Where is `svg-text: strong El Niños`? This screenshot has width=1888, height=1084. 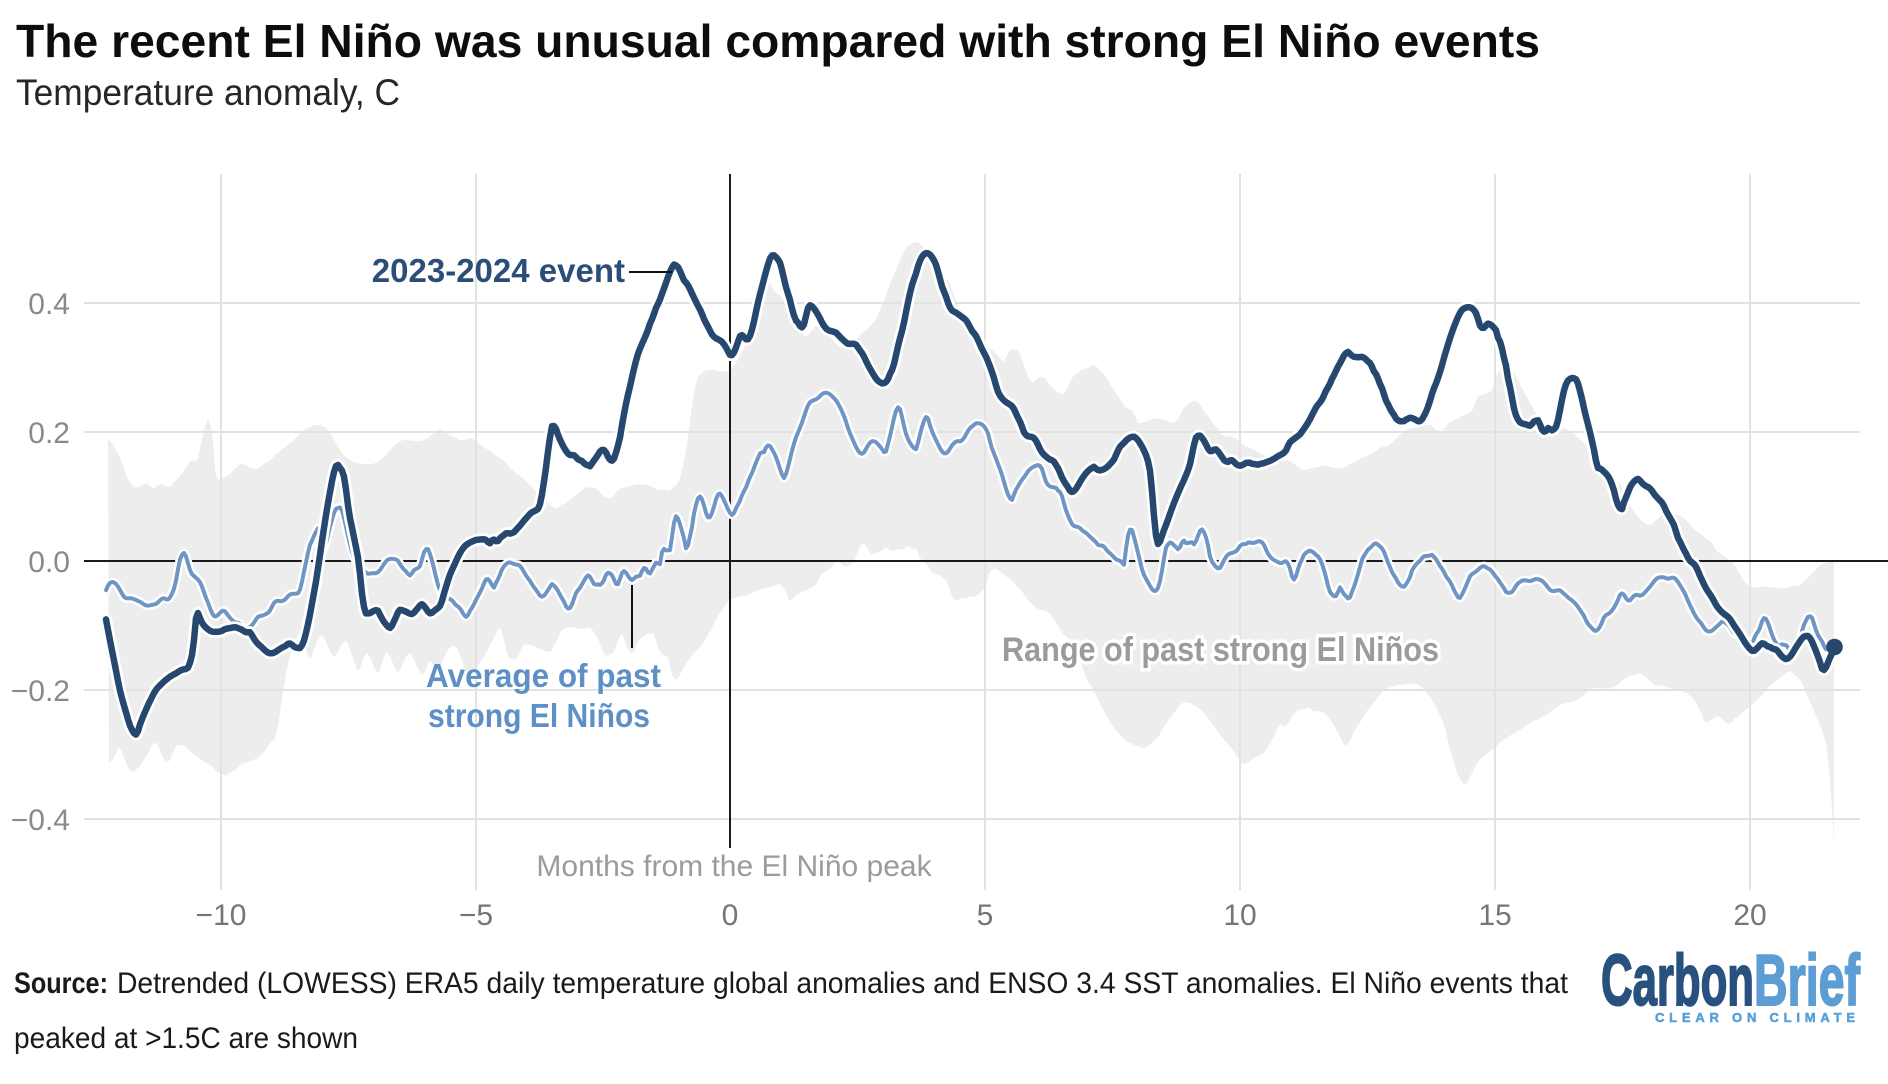 svg-text: strong El Niños is located at coordinates (539, 715).